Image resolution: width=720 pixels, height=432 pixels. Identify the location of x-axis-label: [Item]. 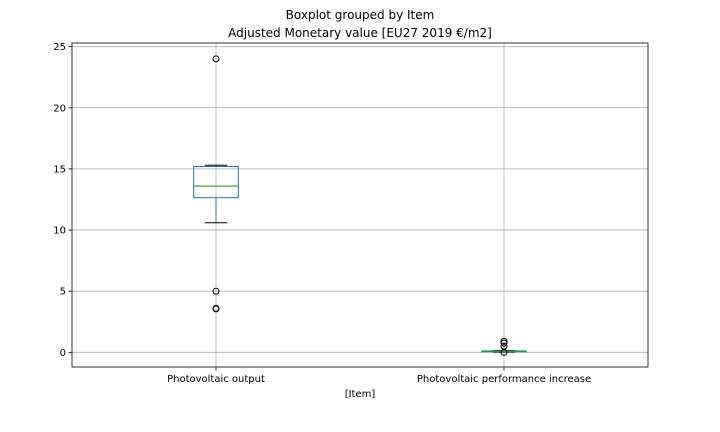
(360, 394).